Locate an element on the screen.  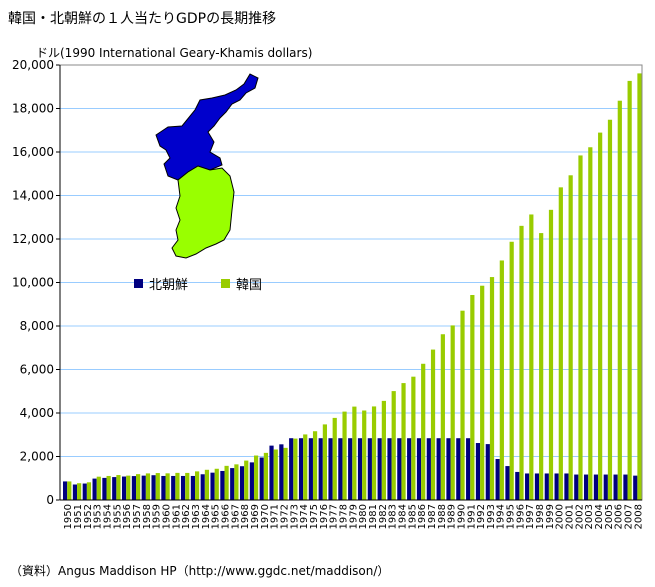
x-tick-label: 1974 is located at coordinates (304, 516).